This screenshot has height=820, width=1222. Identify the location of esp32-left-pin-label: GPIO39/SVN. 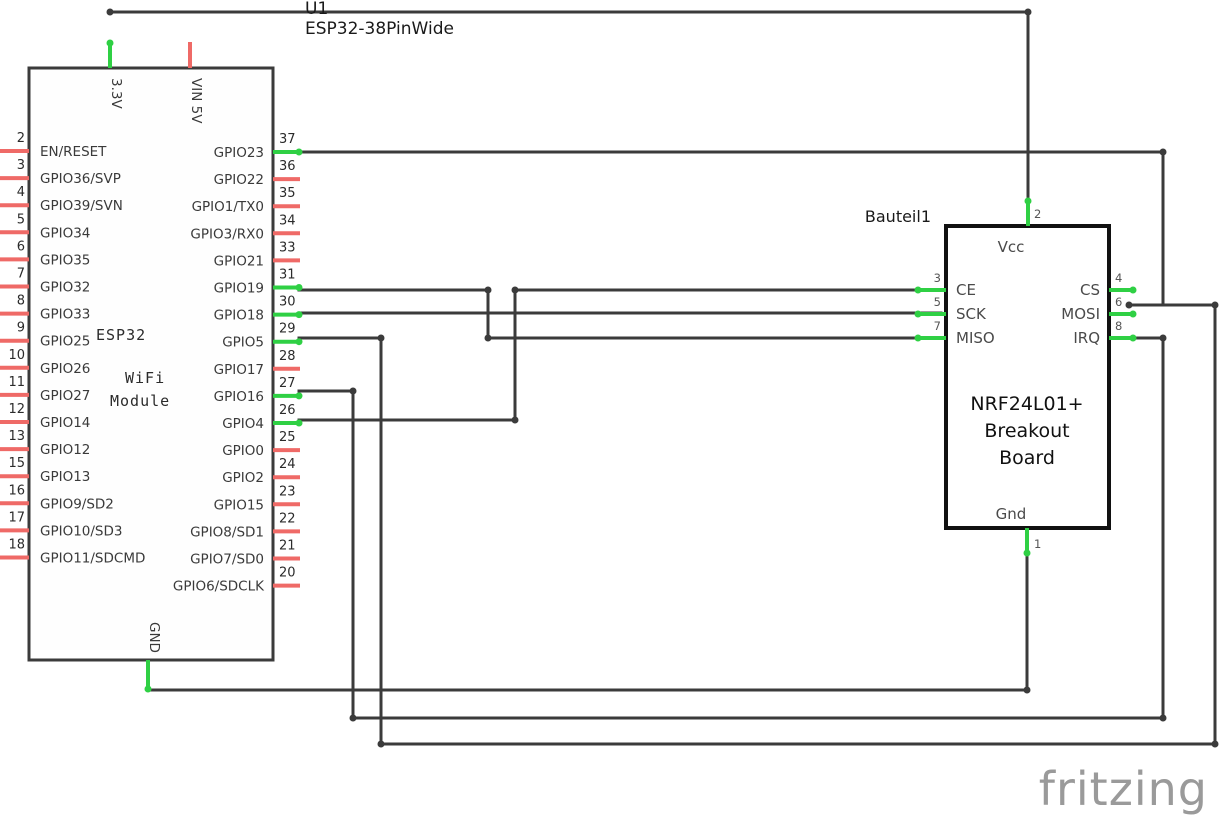
(81, 206).